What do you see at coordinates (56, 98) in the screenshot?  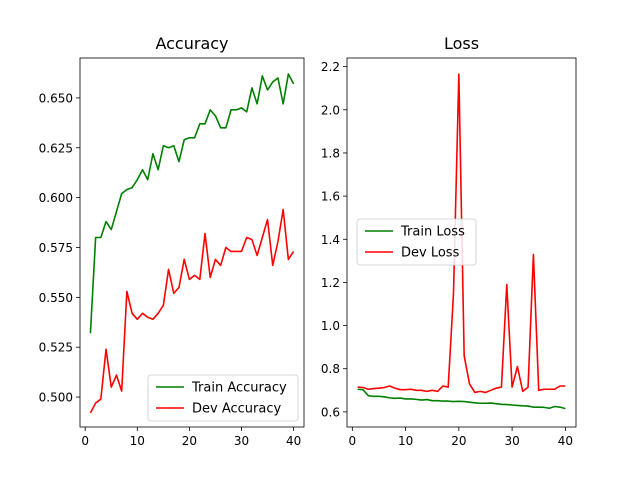 I see `accuracy-y-tick-label: 0.650` at bounding box center [56, 98].